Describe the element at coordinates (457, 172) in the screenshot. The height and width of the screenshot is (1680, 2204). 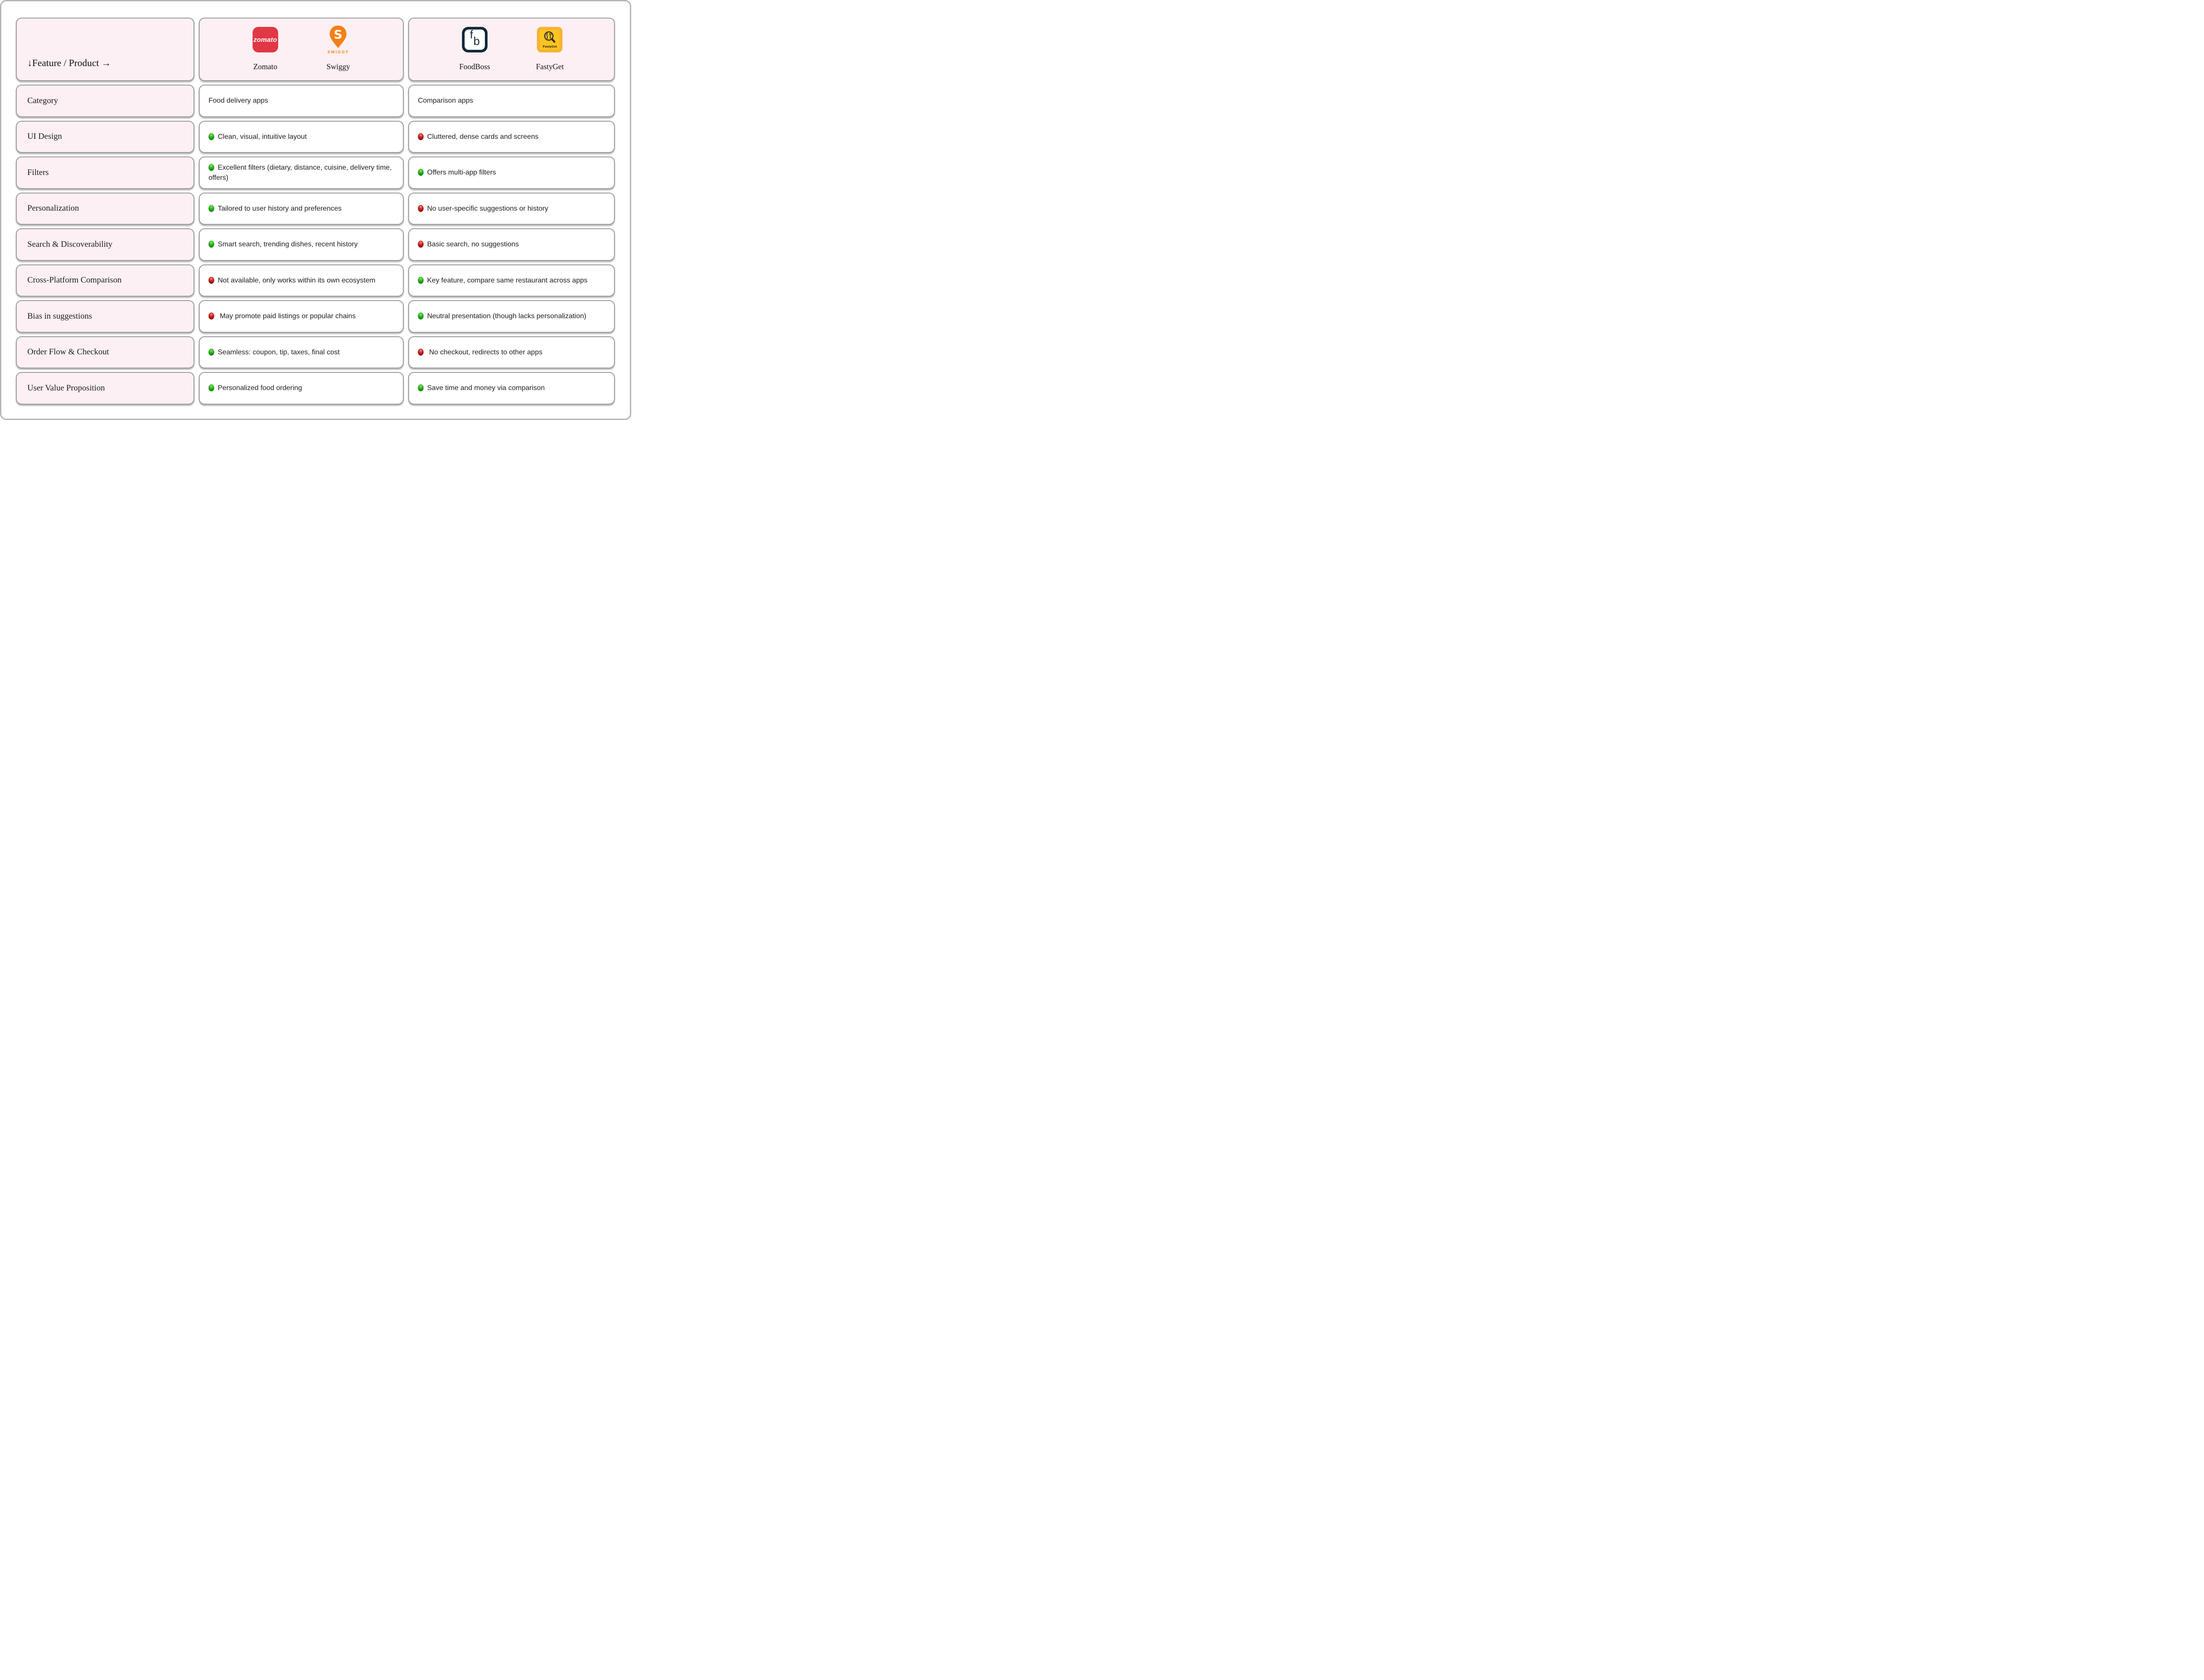
I see `value-text: Offers multi-app filters` at that location.